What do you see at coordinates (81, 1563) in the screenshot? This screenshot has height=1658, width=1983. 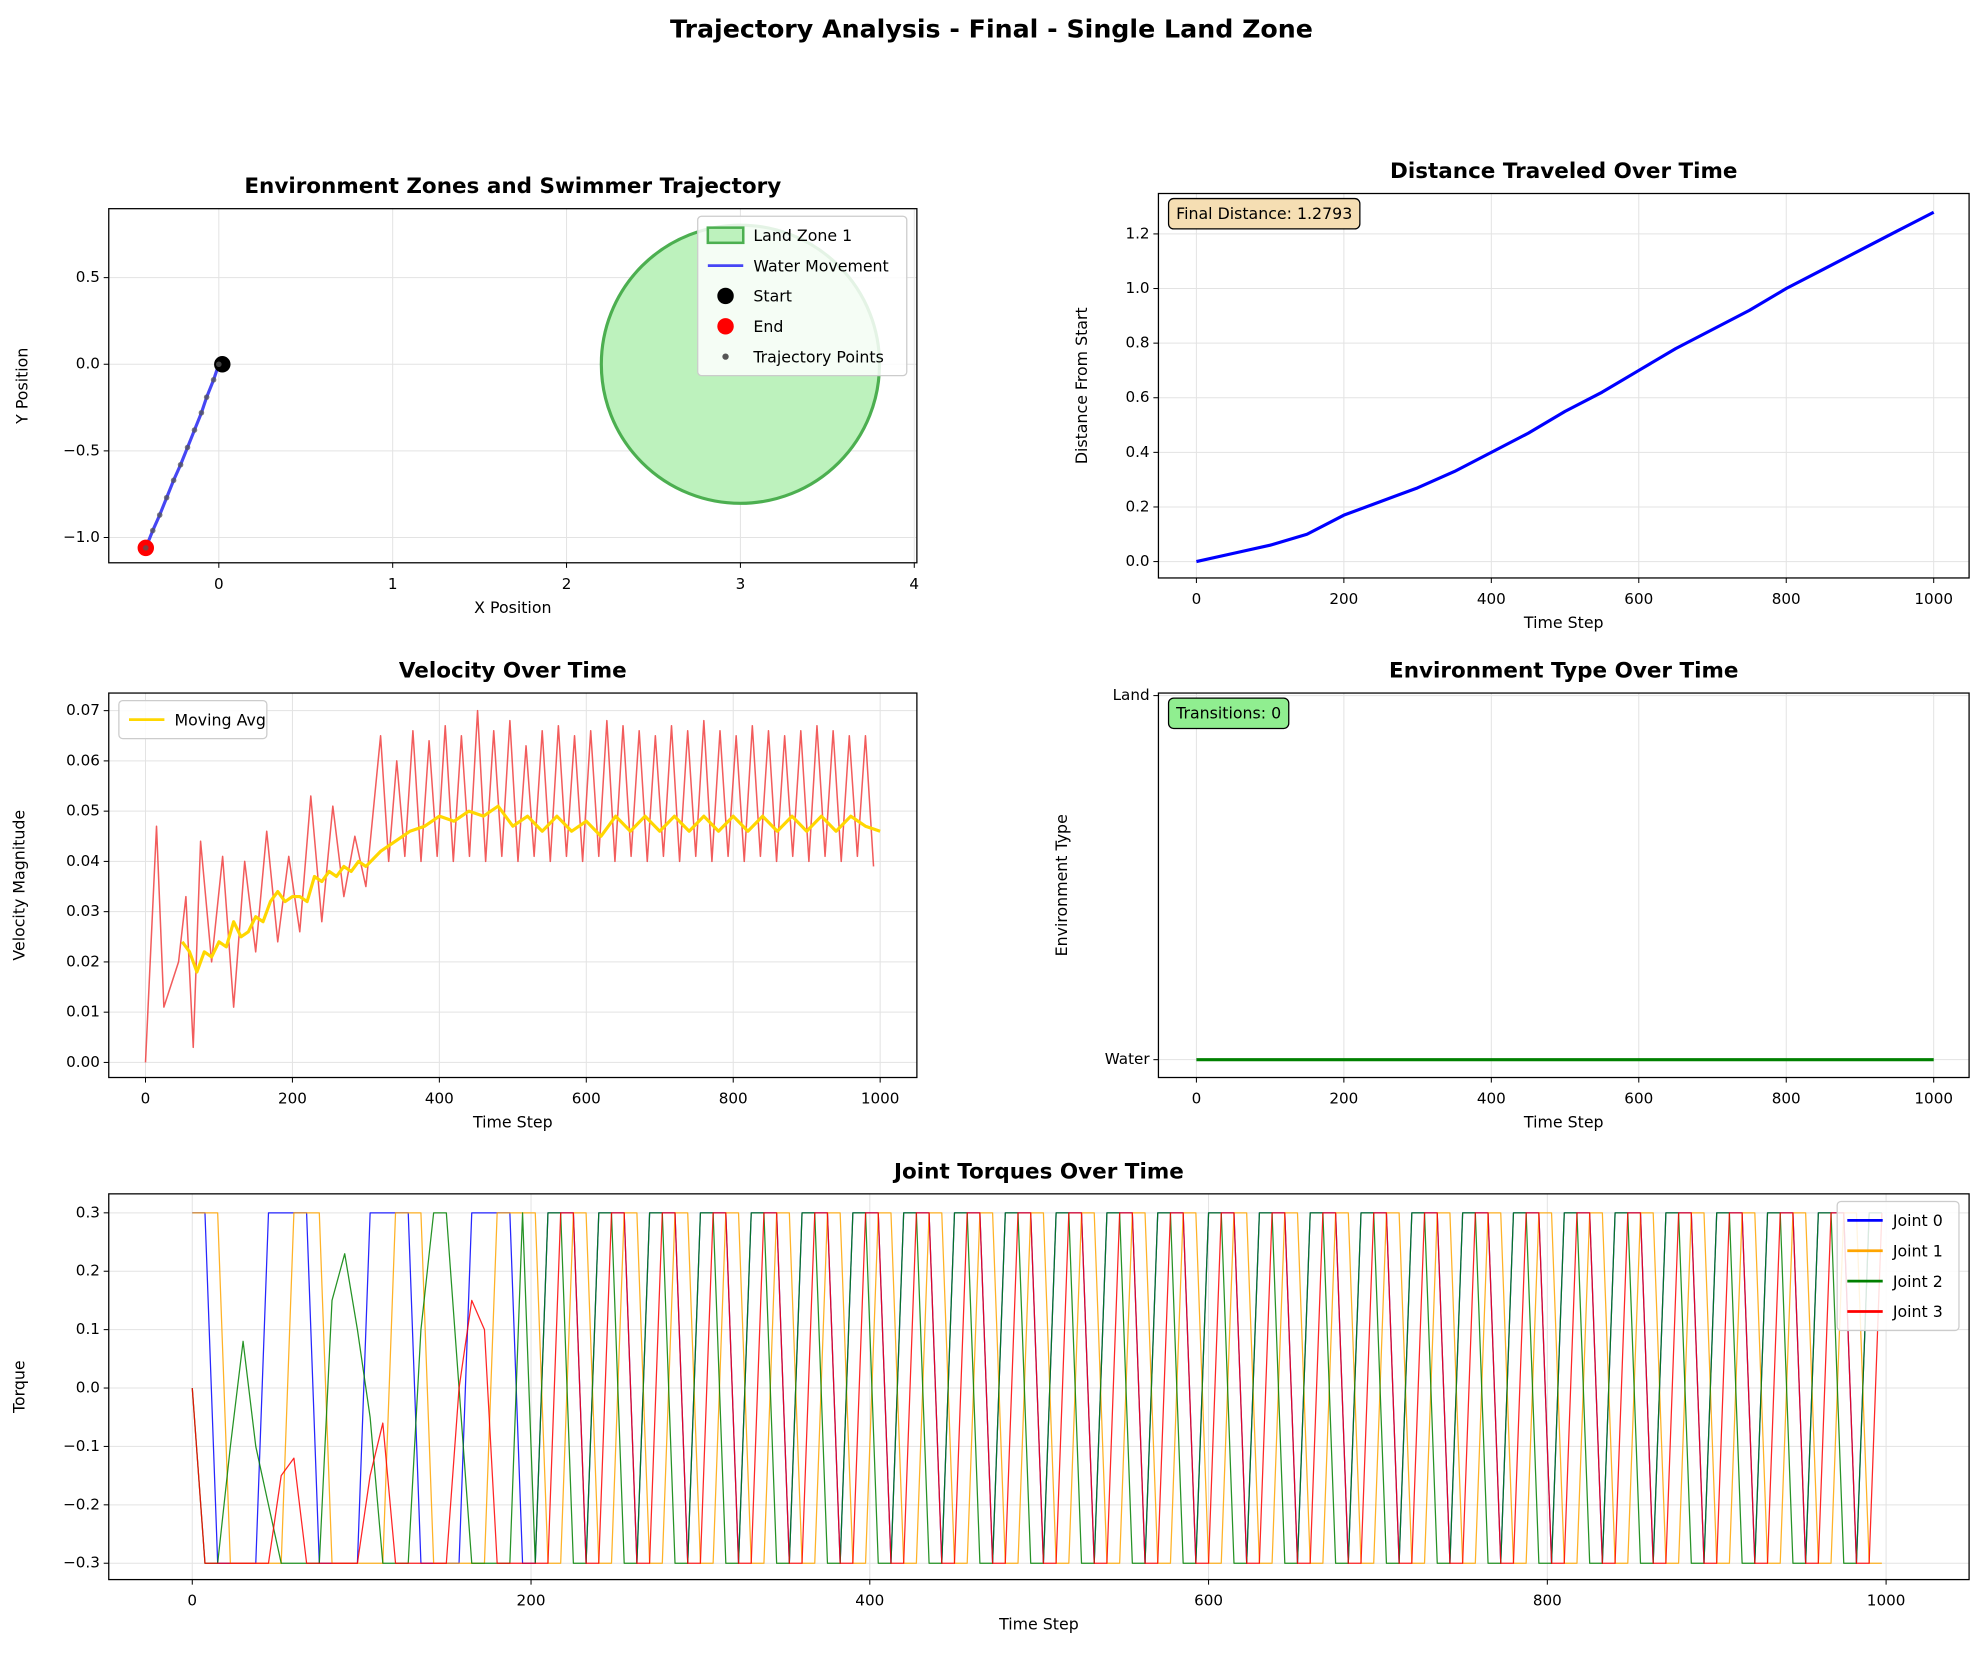 I see `y-tick-label: −0.3` at bounding box center [81, 1563].